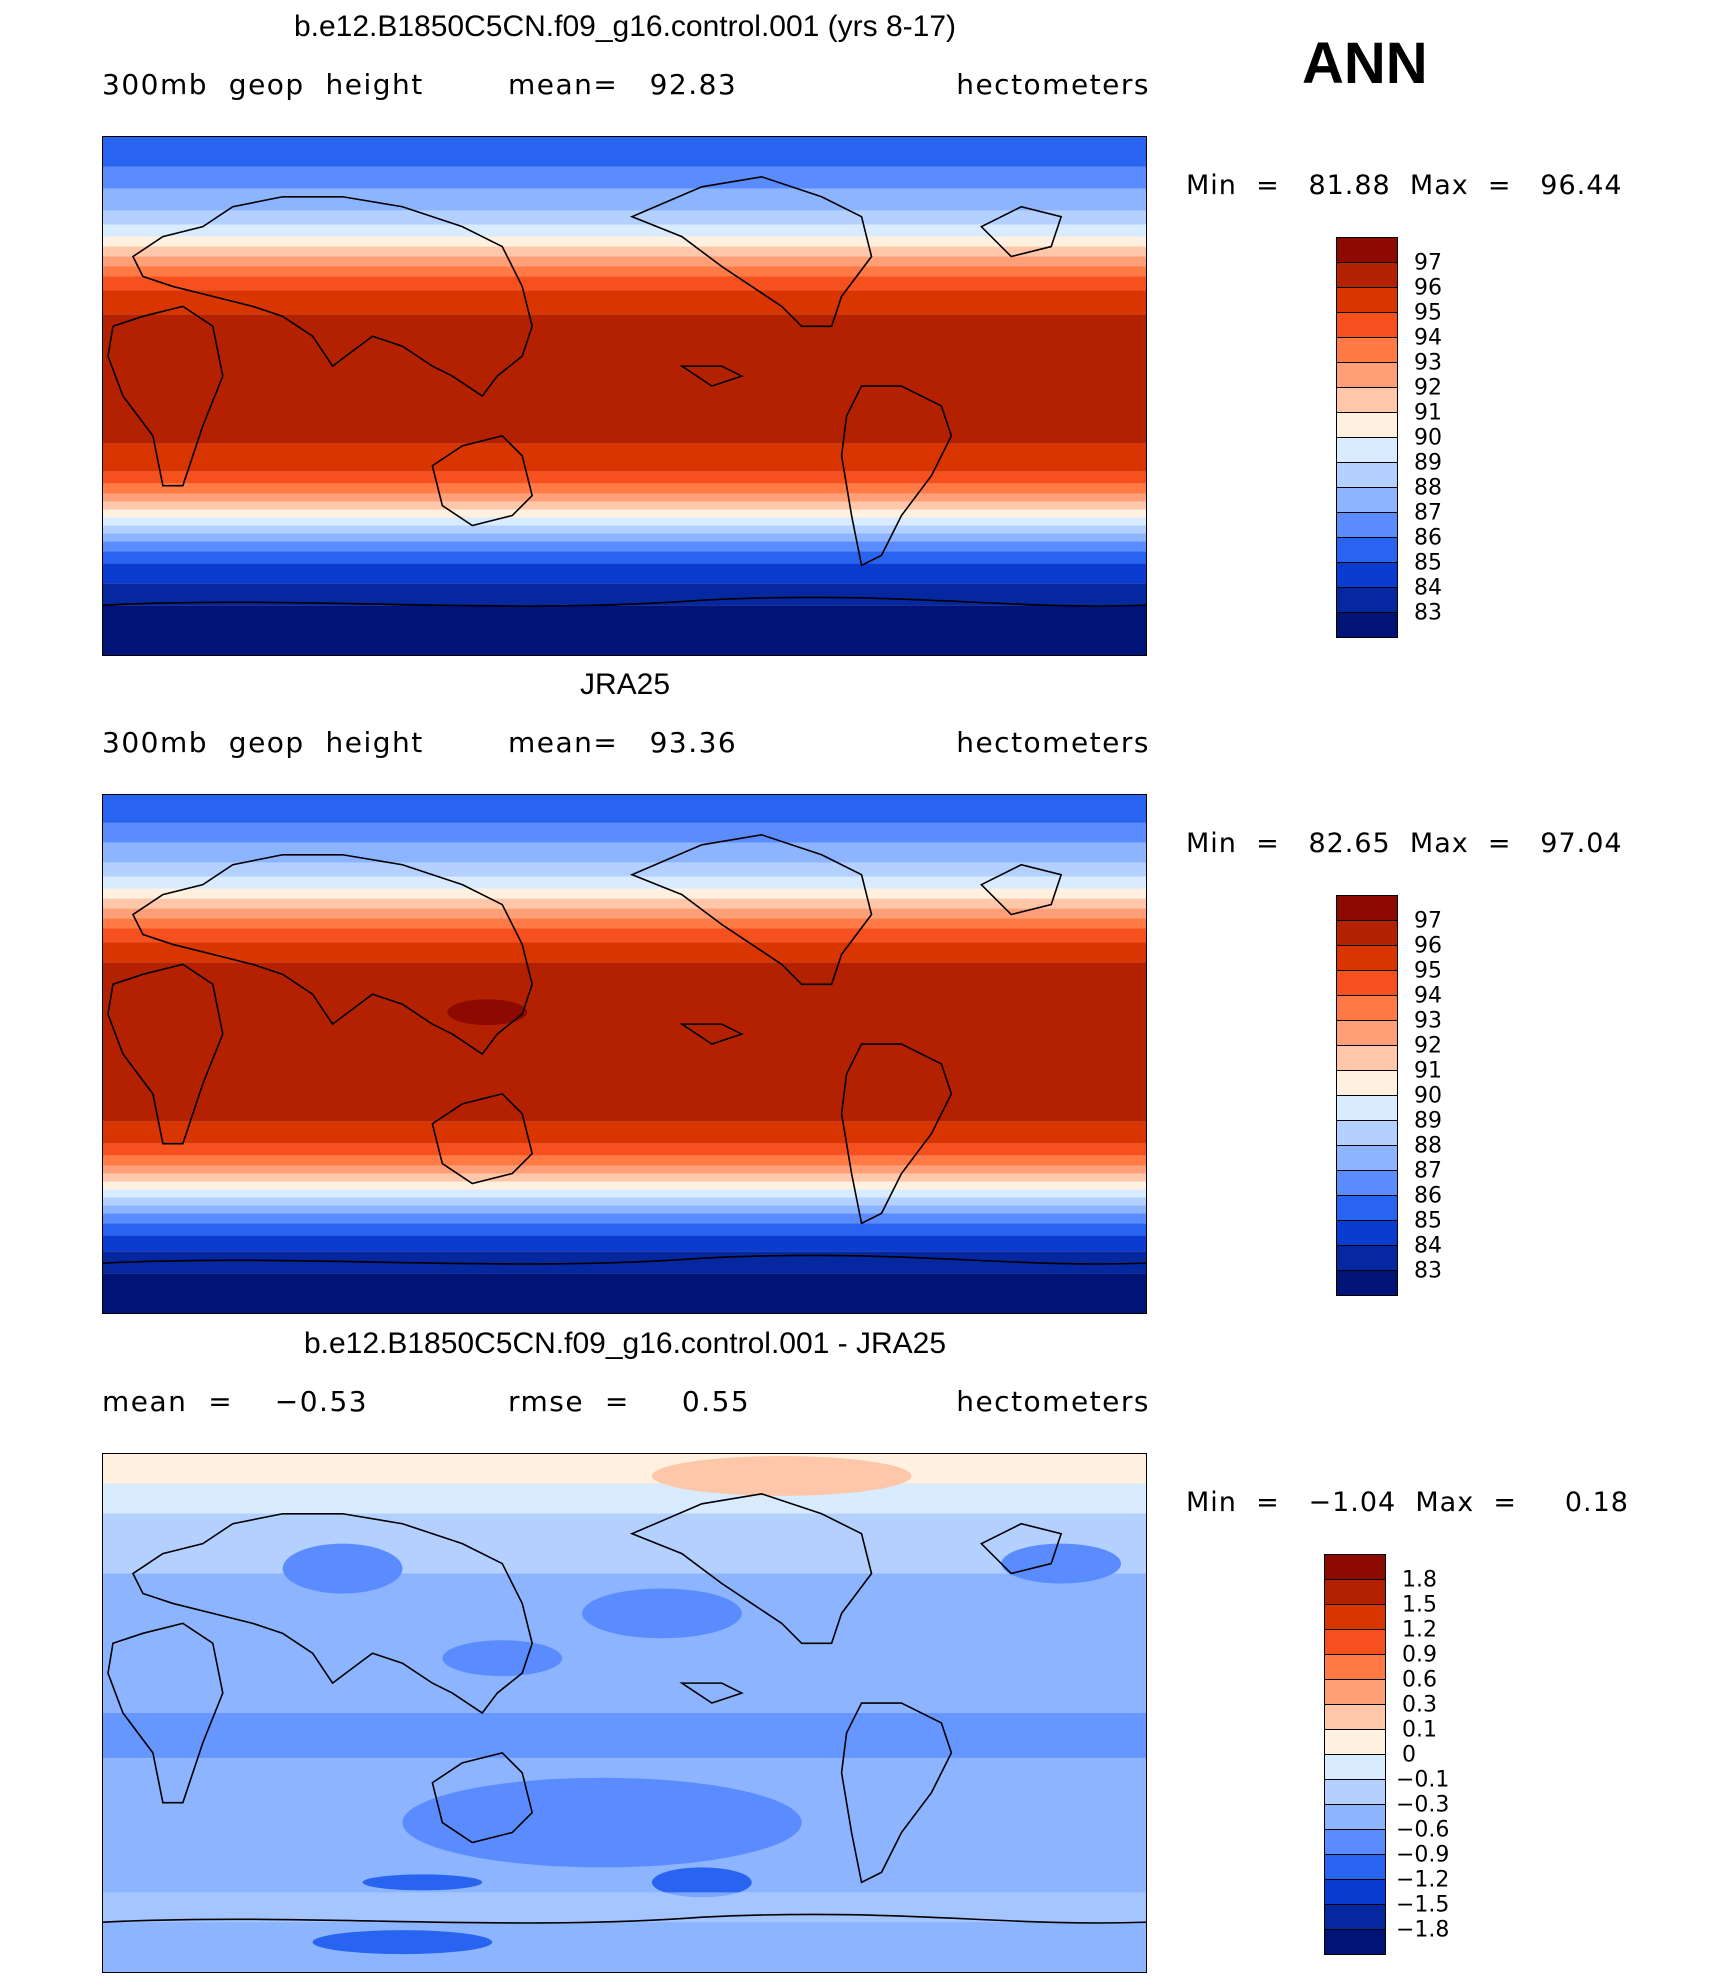 The width and height of the screenshot is (1710, 1987). Describe the element at coordinates (1428, 946) in the screenshot. I see `colorbar-label: 96` at that location.